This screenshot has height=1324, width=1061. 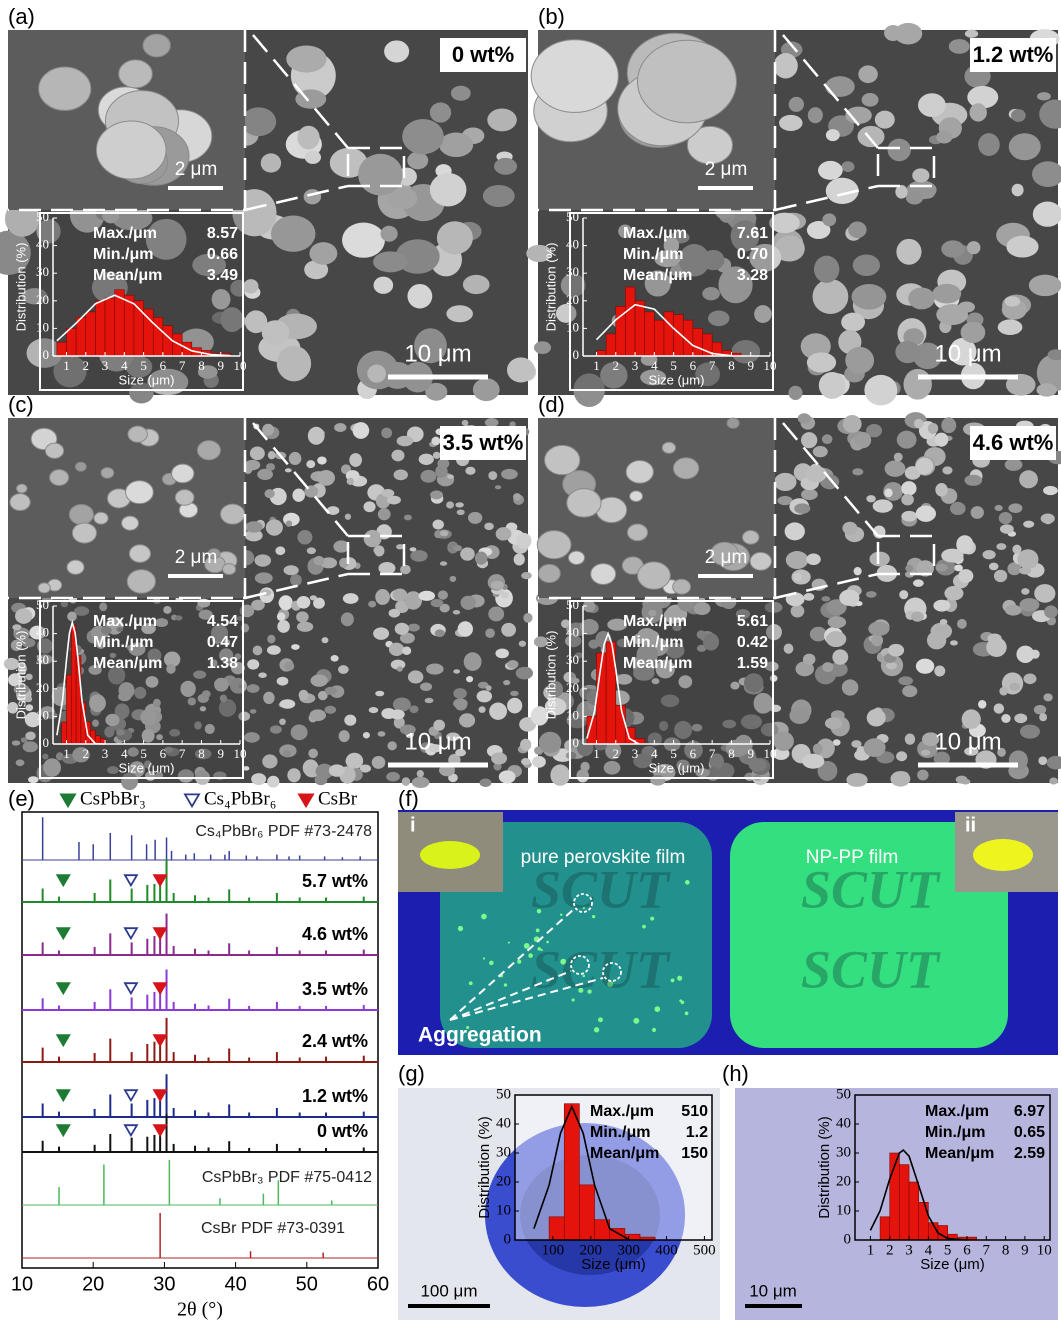 What do you see at coordinates (704, 1250) in the screenshot?
I see `x-tick-label: 500` at bounding box center [704, 1250].